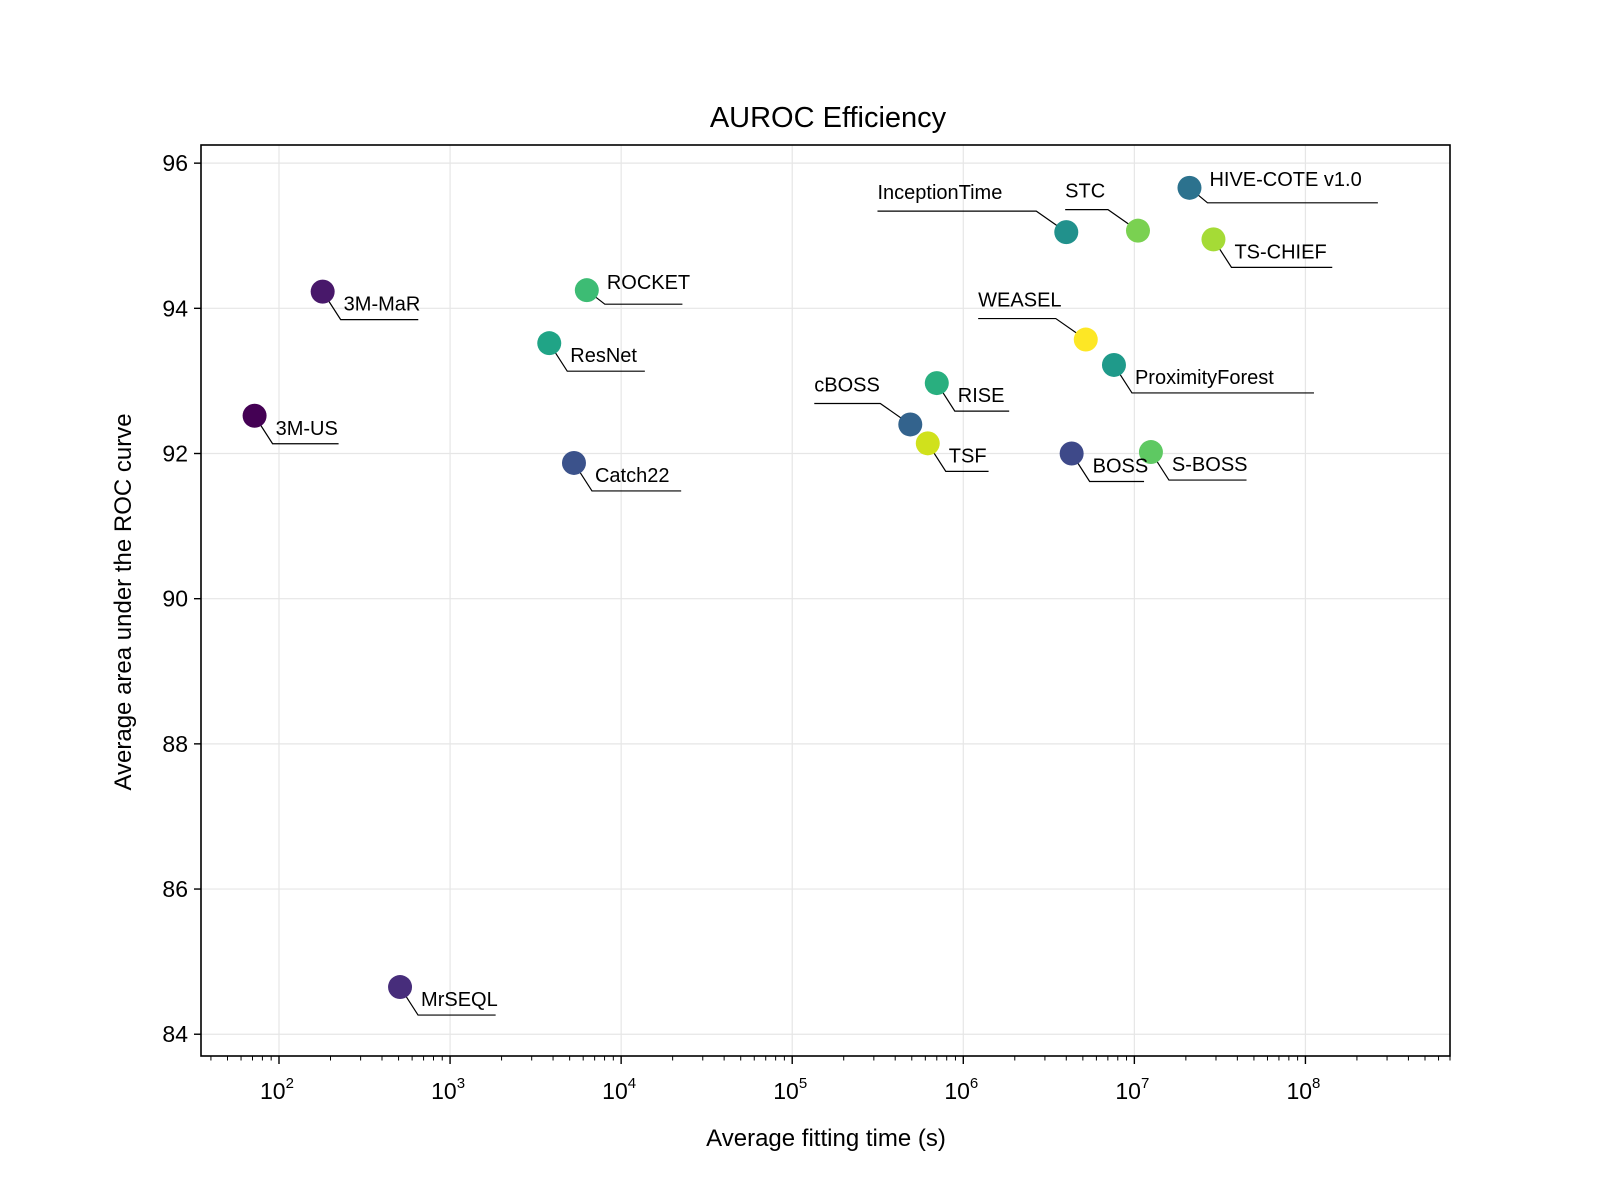 This screenshot has width=1600, height=1200. I want to click on chart-title: AUROC Efficiency, so click(828, 118).